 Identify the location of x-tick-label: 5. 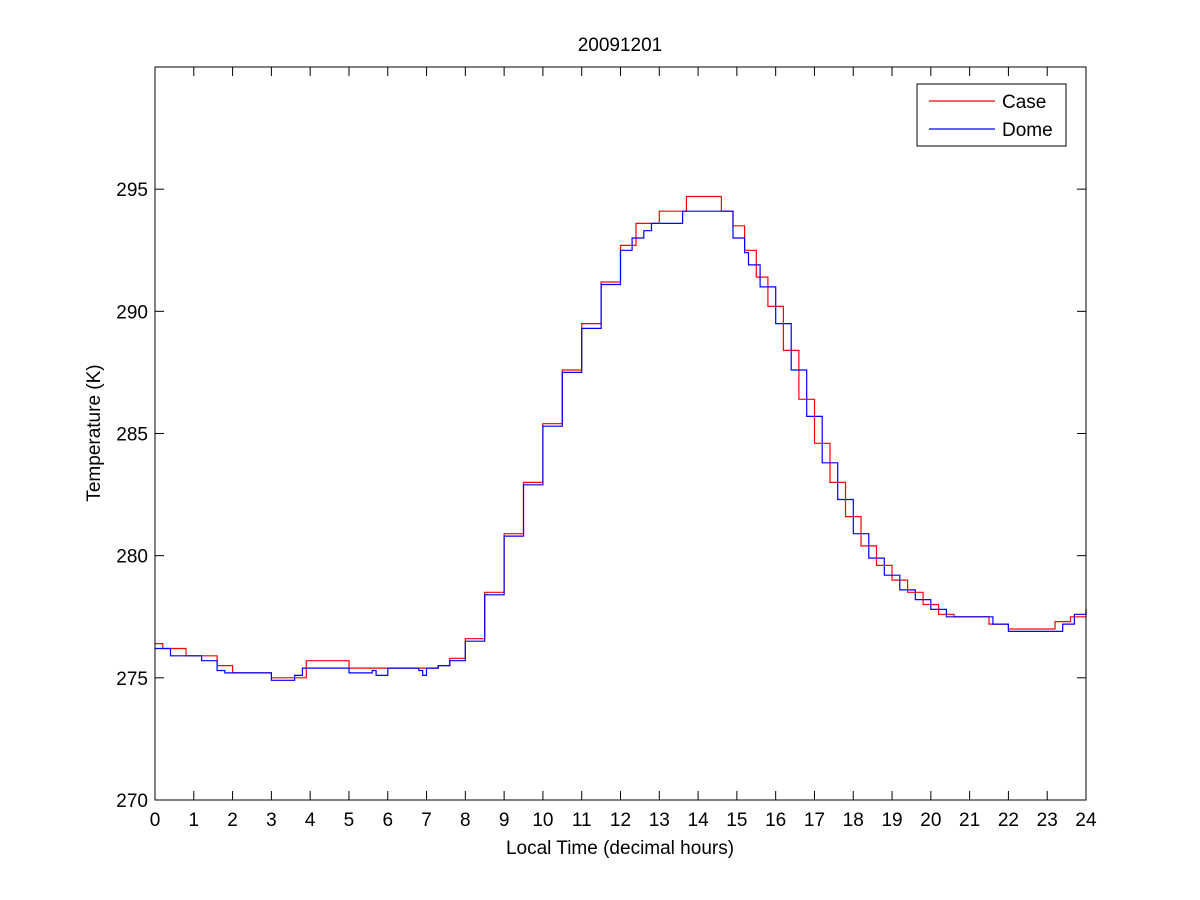
(349, 820).